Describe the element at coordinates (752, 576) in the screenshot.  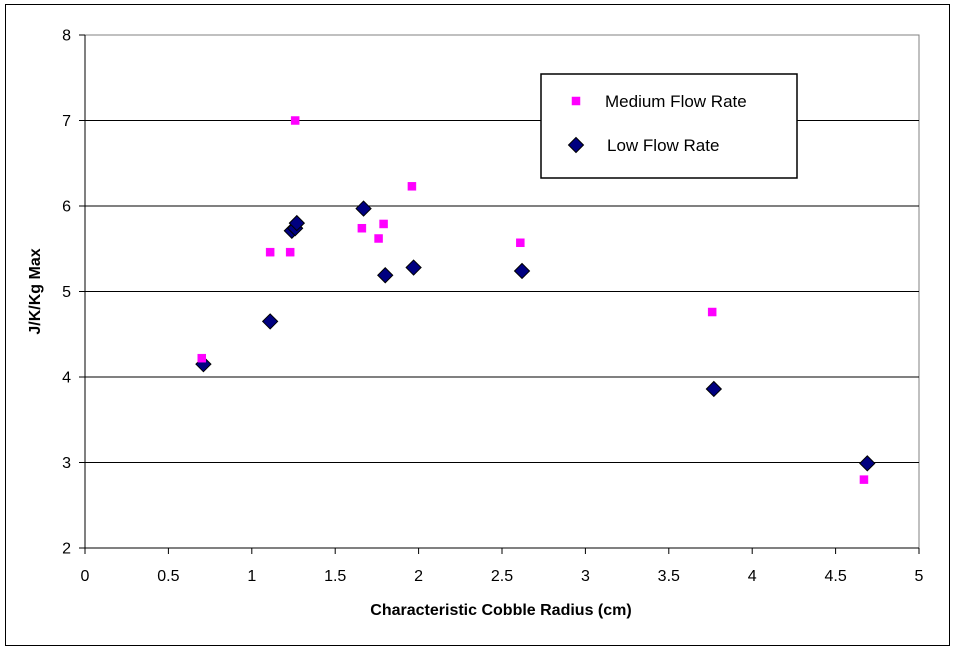
I see `x-tick-label: 4` at that location.